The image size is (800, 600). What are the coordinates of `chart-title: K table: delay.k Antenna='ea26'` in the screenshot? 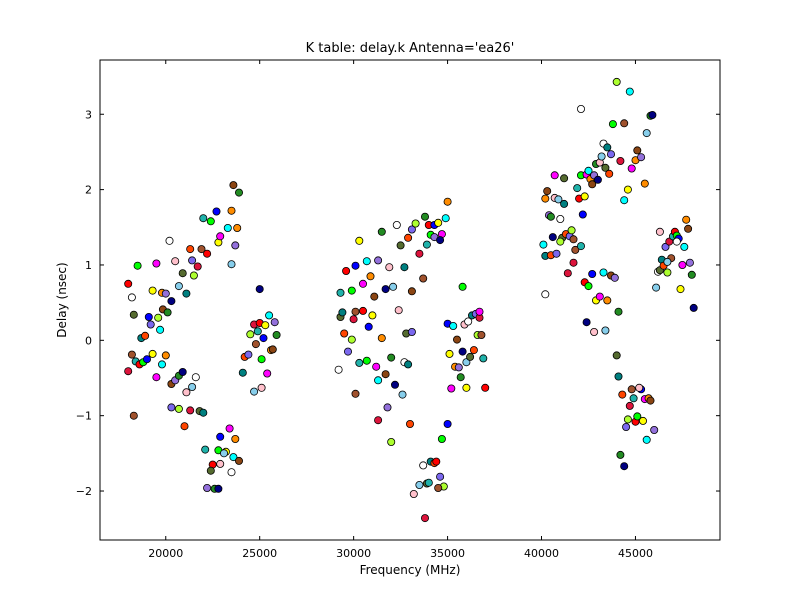 It's located at (410, 48).